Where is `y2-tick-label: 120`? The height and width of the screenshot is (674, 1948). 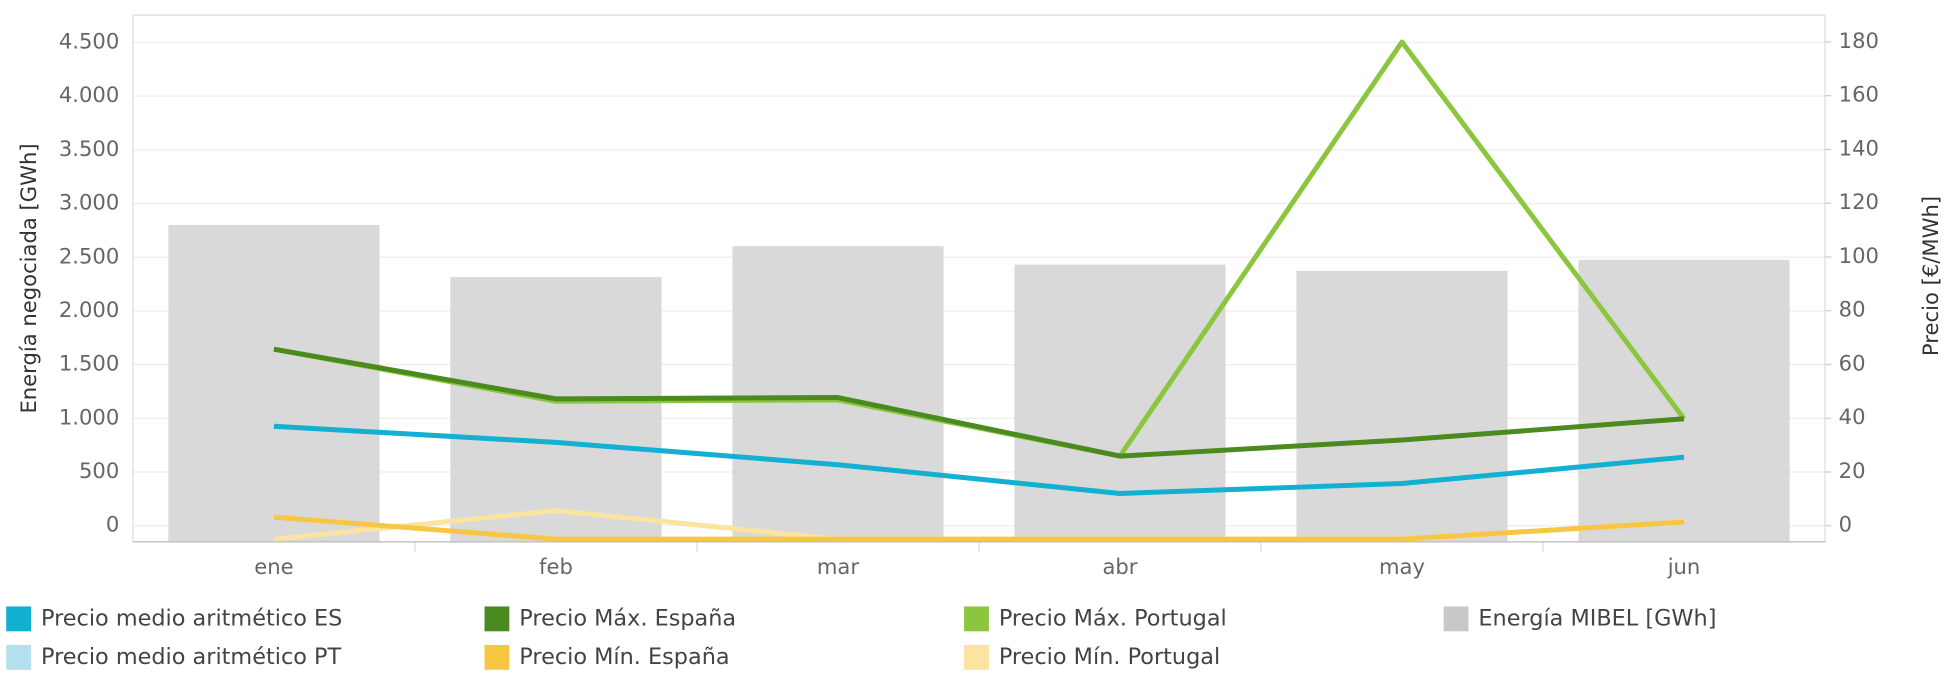
y2-tick-label: 120 is located at coordinates (1859, 201).